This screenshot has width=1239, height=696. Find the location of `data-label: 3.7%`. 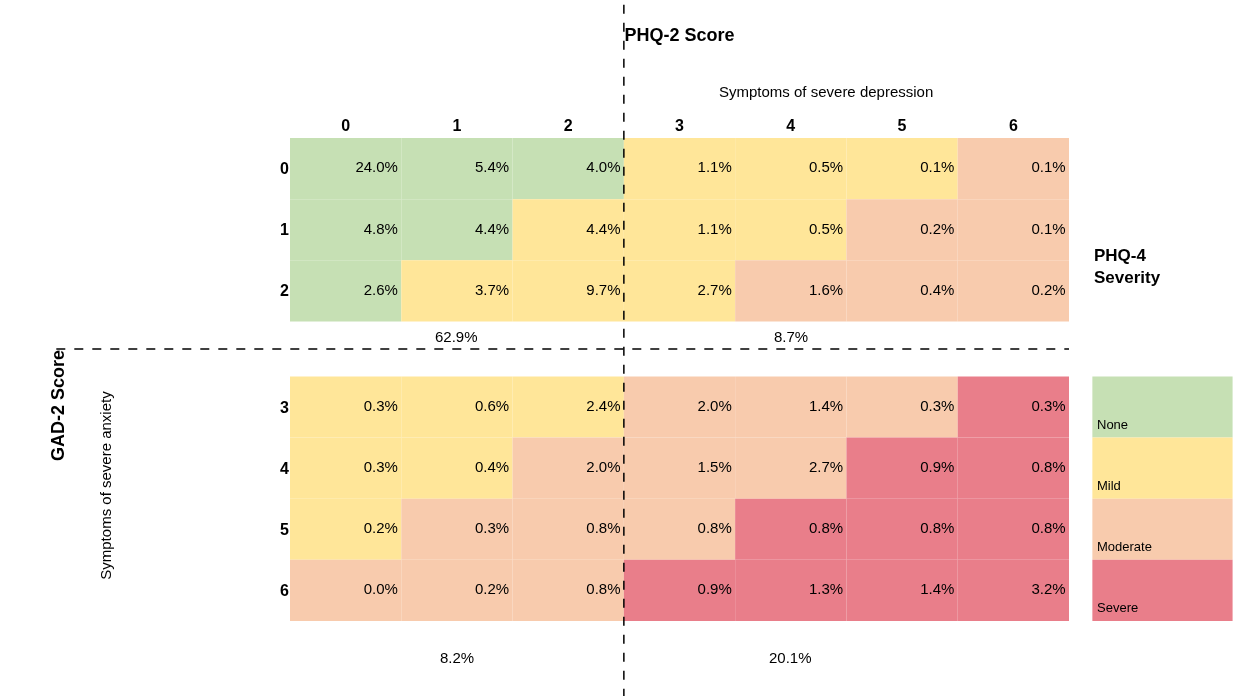

data-label: 3.7% is located at coordinates (492, 289).